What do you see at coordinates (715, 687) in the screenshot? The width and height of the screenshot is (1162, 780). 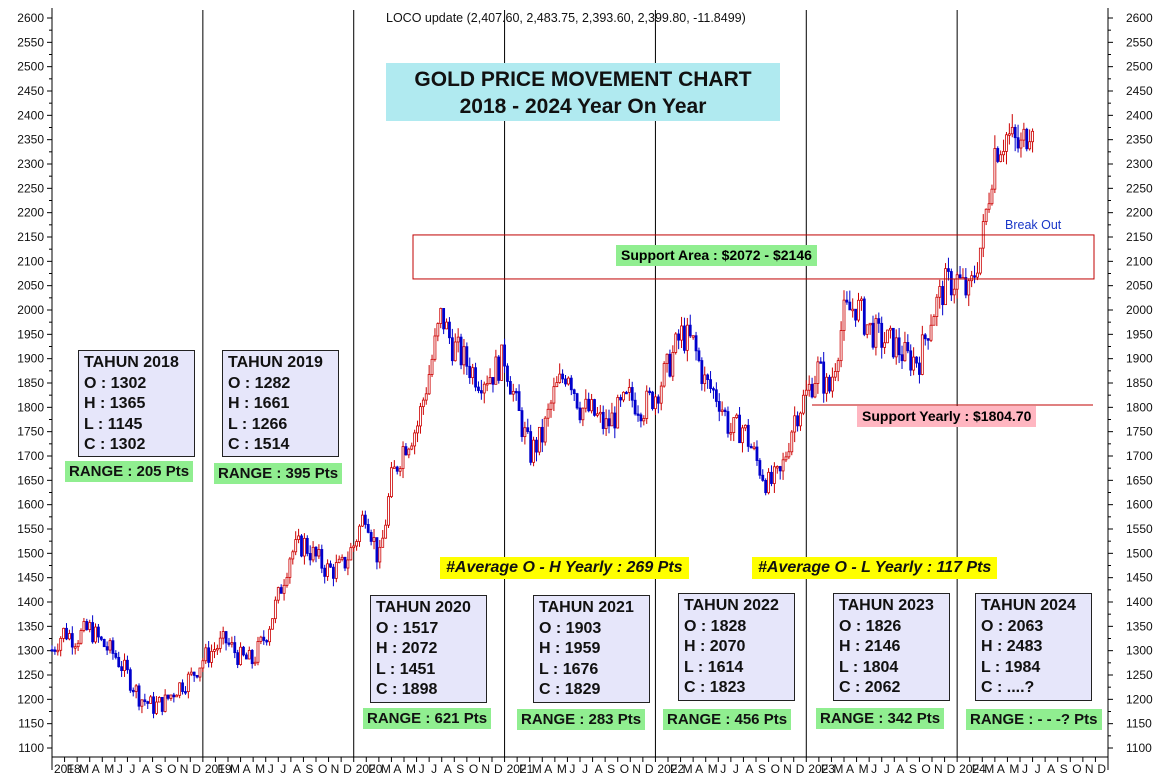 I see `year-close: C : 1823` at bounding box center [715, 687].